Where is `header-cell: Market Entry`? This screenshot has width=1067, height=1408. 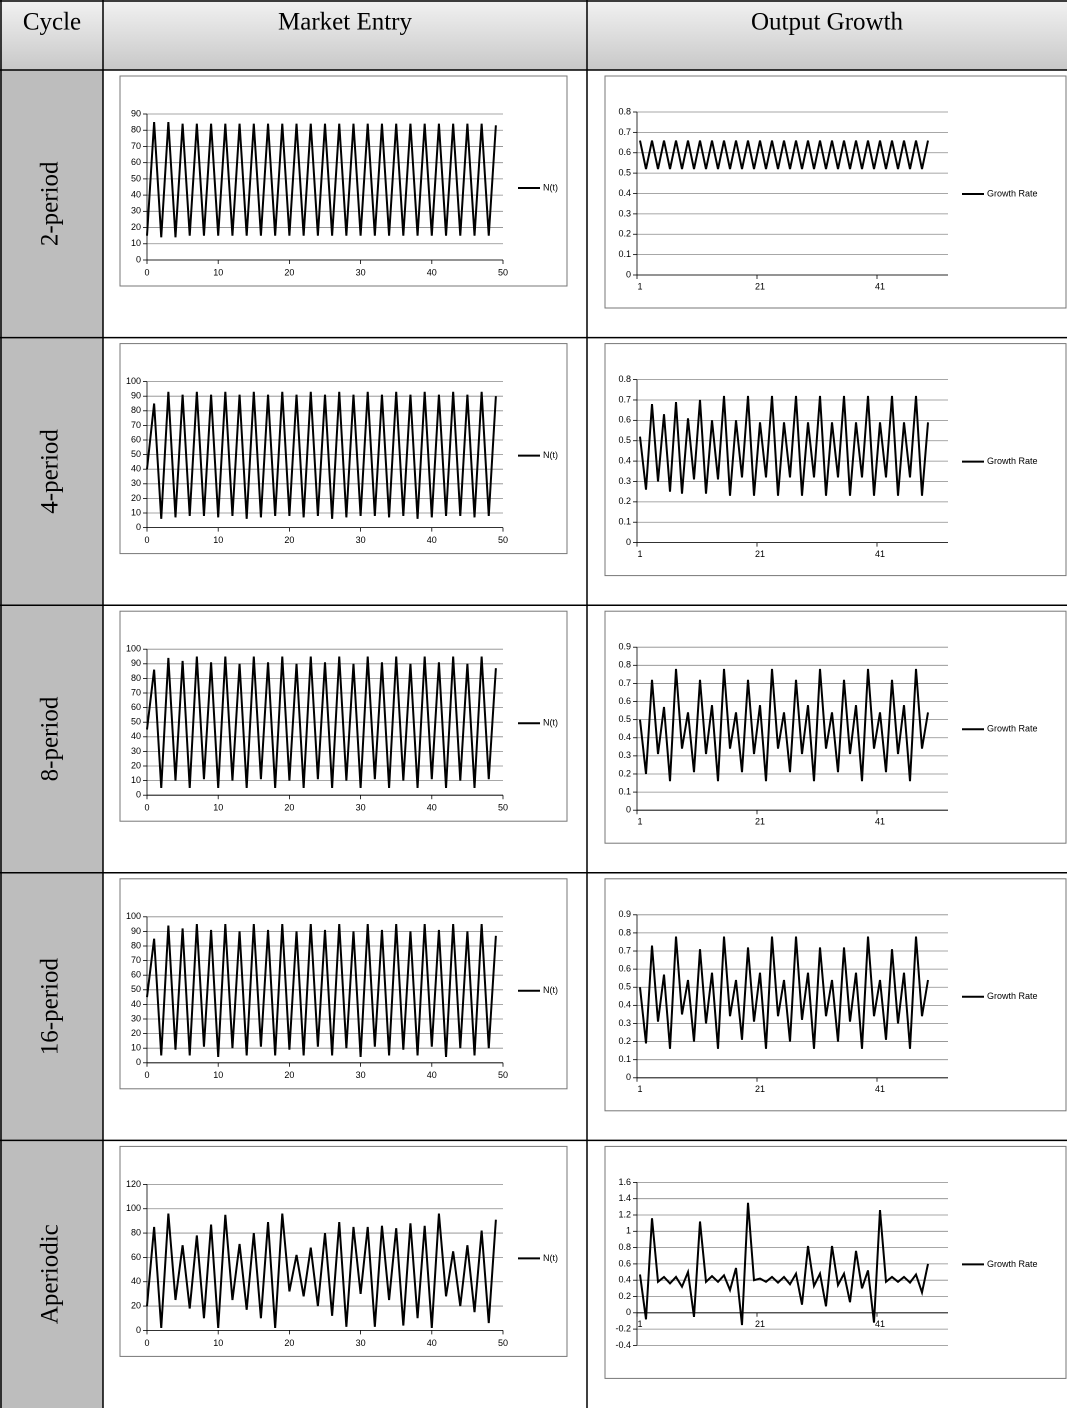
header-cell: Market Entry is located at coordinates (345, 22).